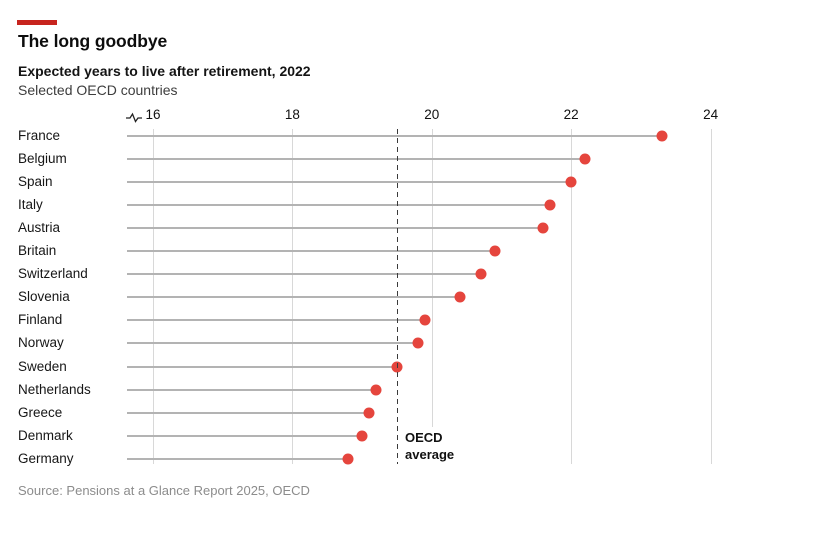  I want to click on country-label: Slovenia, so click(44, 297).